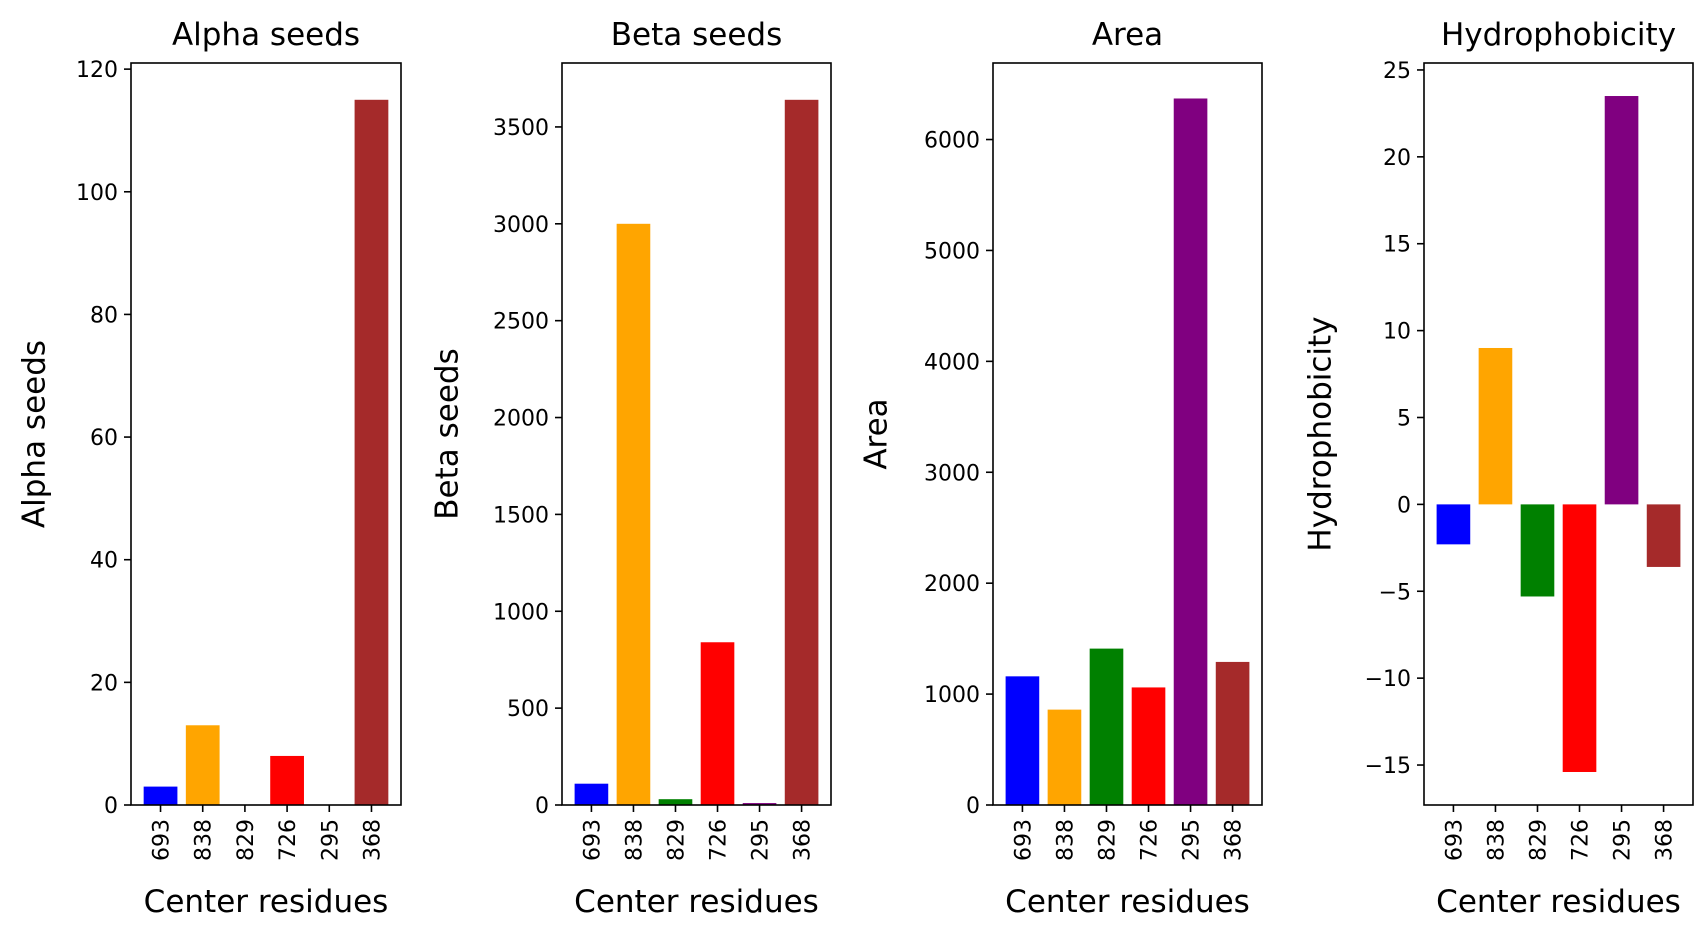 This screenshot has height=937, width=1706. What do you see at coordinates (952, 251) in the screenshot?
I see `y-tick-label: 5000` at bounding box center [952, 251].